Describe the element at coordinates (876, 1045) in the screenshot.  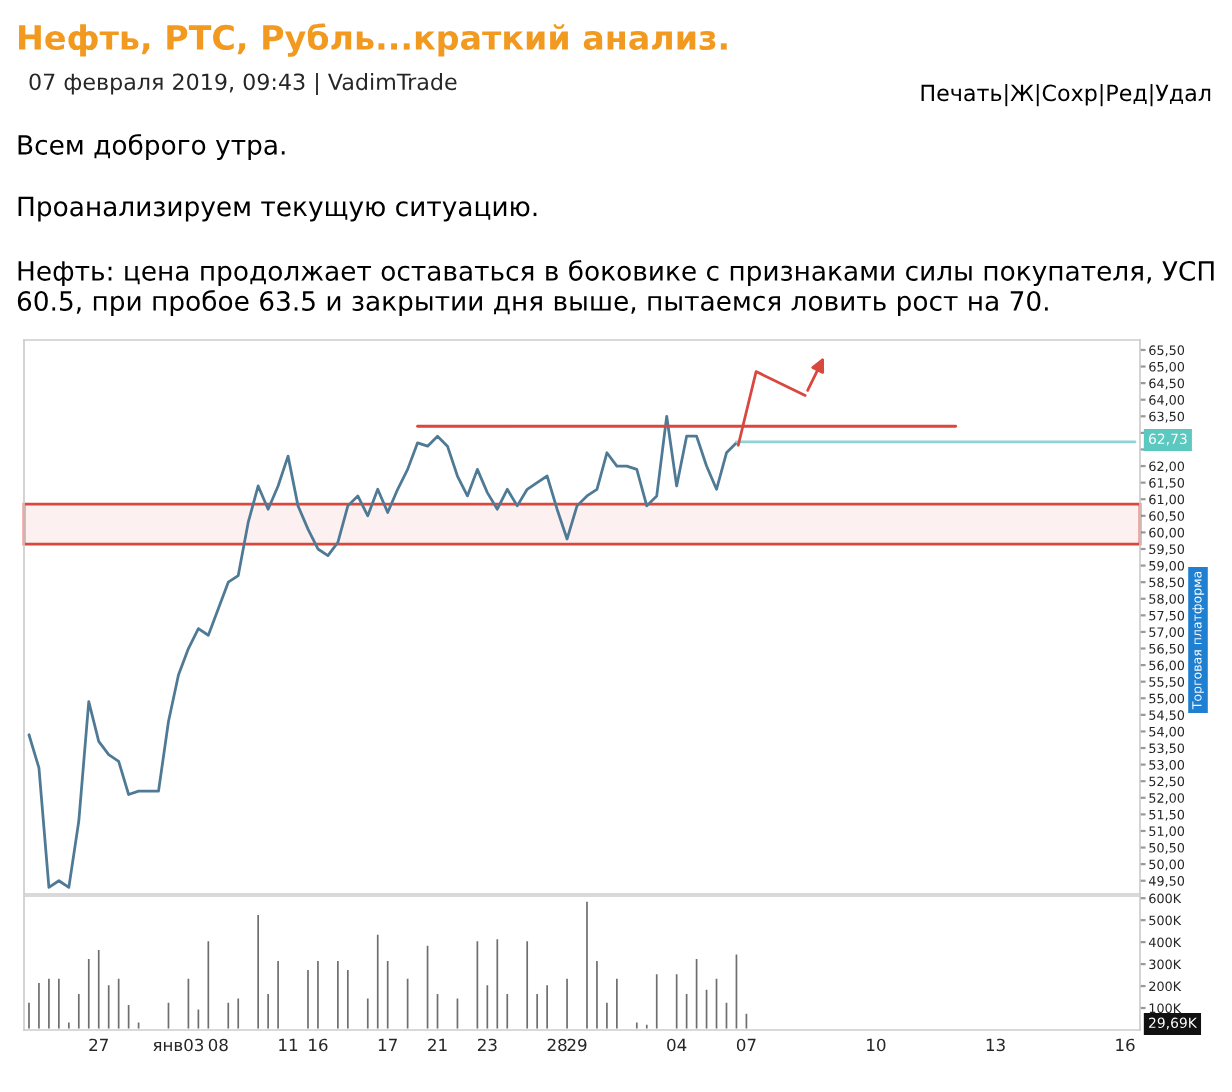
I see `x-tick-label: 10` at that location.